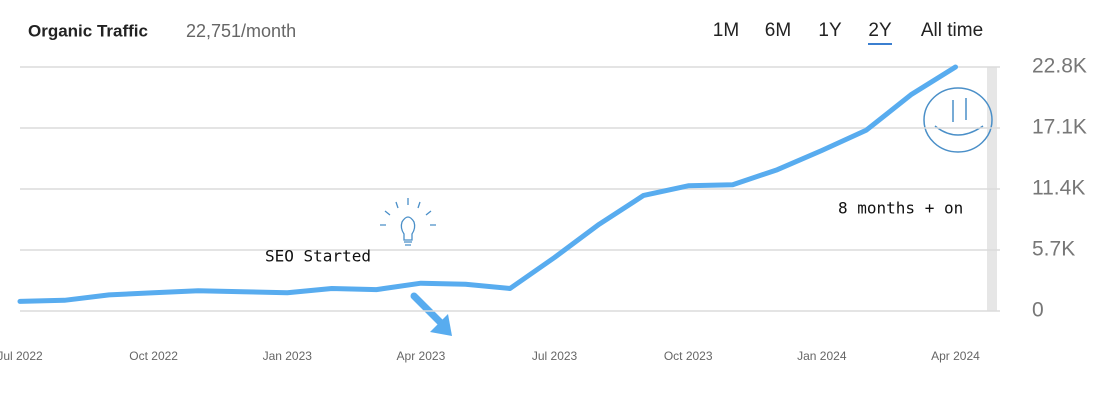 The width and height of the screenshot is (1120, 400). Describe the element at coordinates (688, 356) in the screenshot. I see `x-tick-label: Oct 2023` at that location.